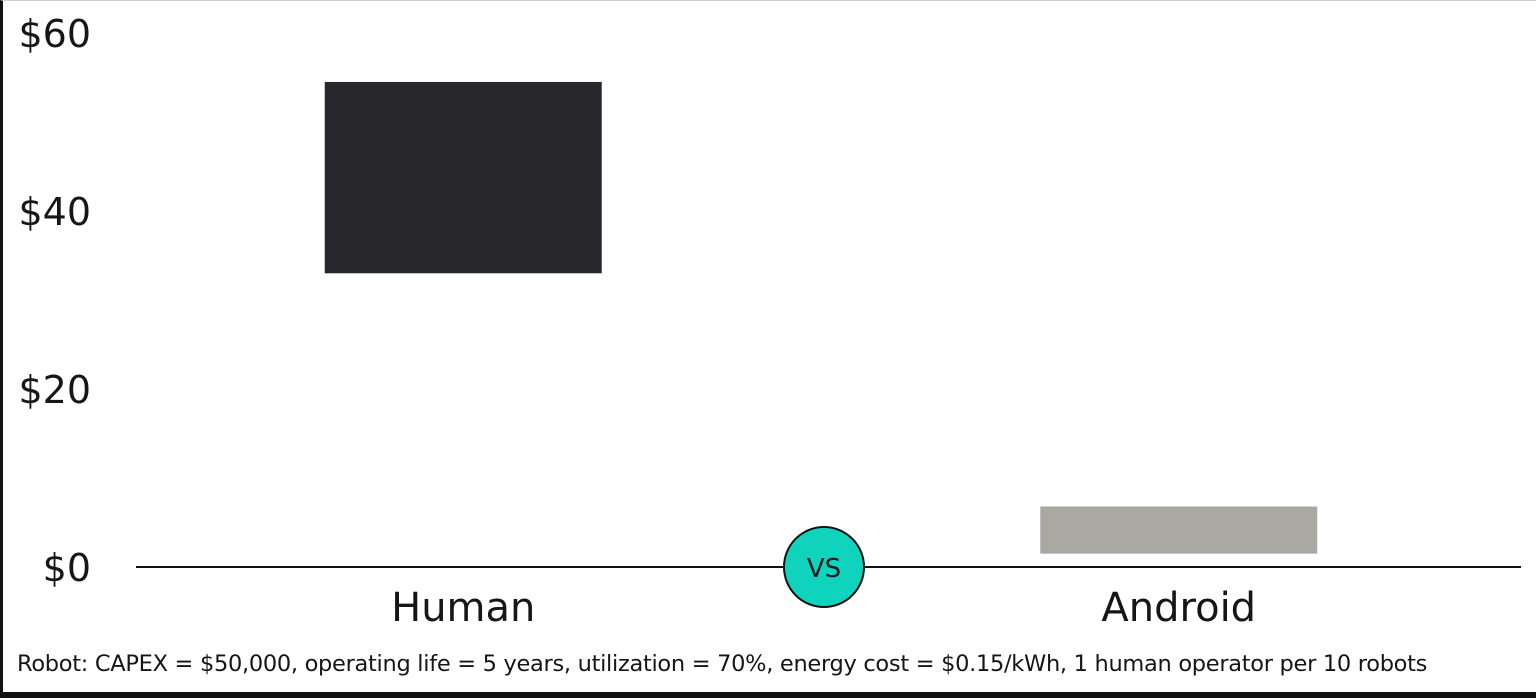  Describe the element at coordinates (54, 212) in the screenshot. I see `y-tick-label: $40` at that location.